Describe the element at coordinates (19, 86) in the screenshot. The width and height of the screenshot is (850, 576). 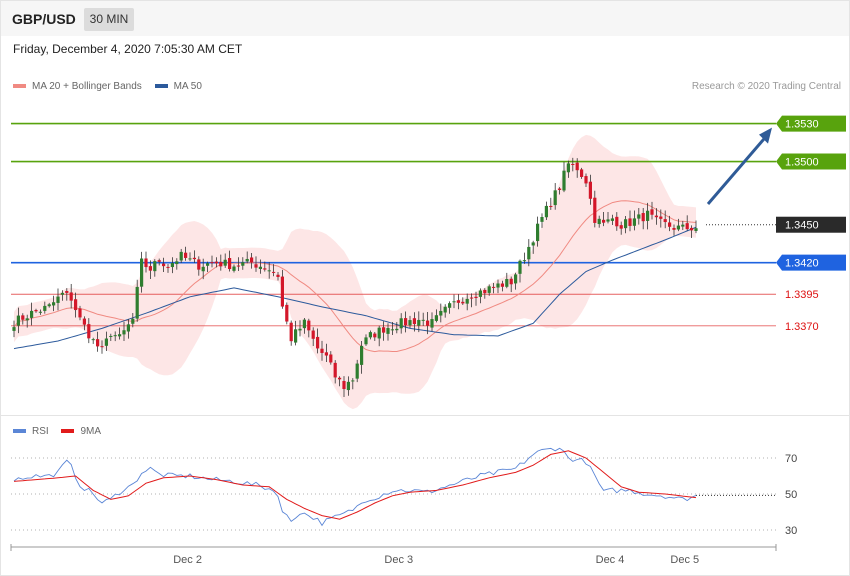
I see `legend-ma20-swatch` at that location.